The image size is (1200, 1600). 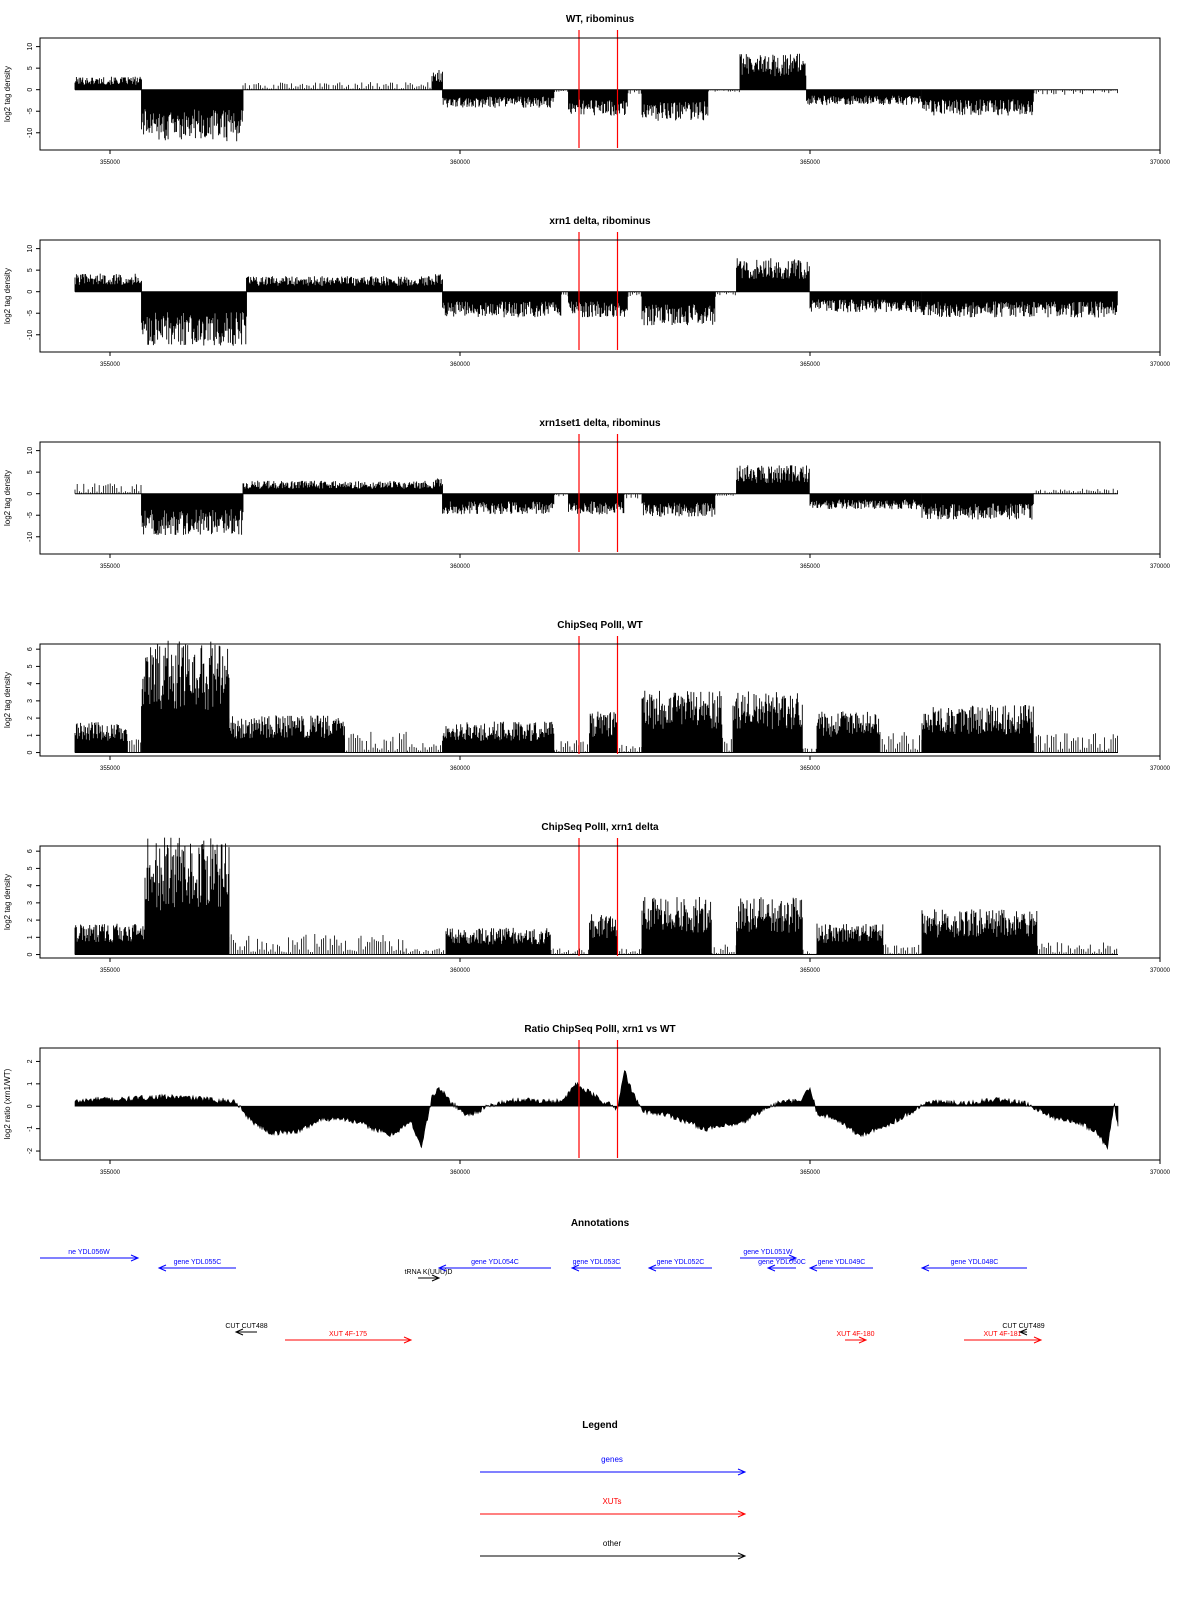 What do you see at coordinates (30, 1084) in the screenshot?
I see `y-tick-label: 1` at bounding box center [30, 1084].